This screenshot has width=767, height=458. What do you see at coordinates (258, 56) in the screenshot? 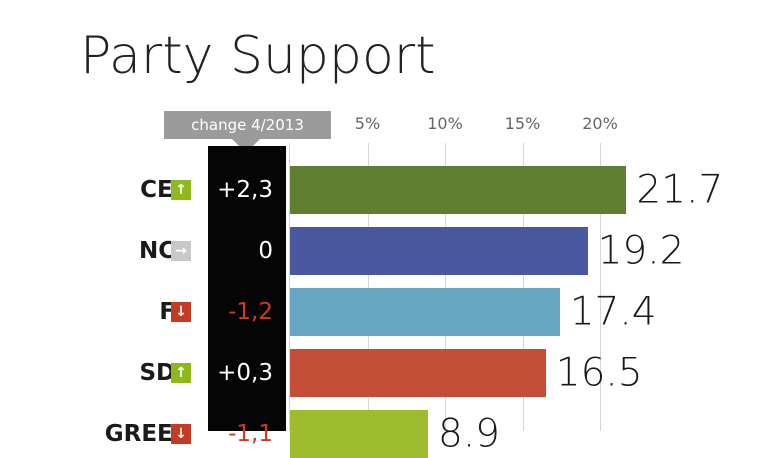
I see `chart-title: Party Support` at bounding box center [258, 56].